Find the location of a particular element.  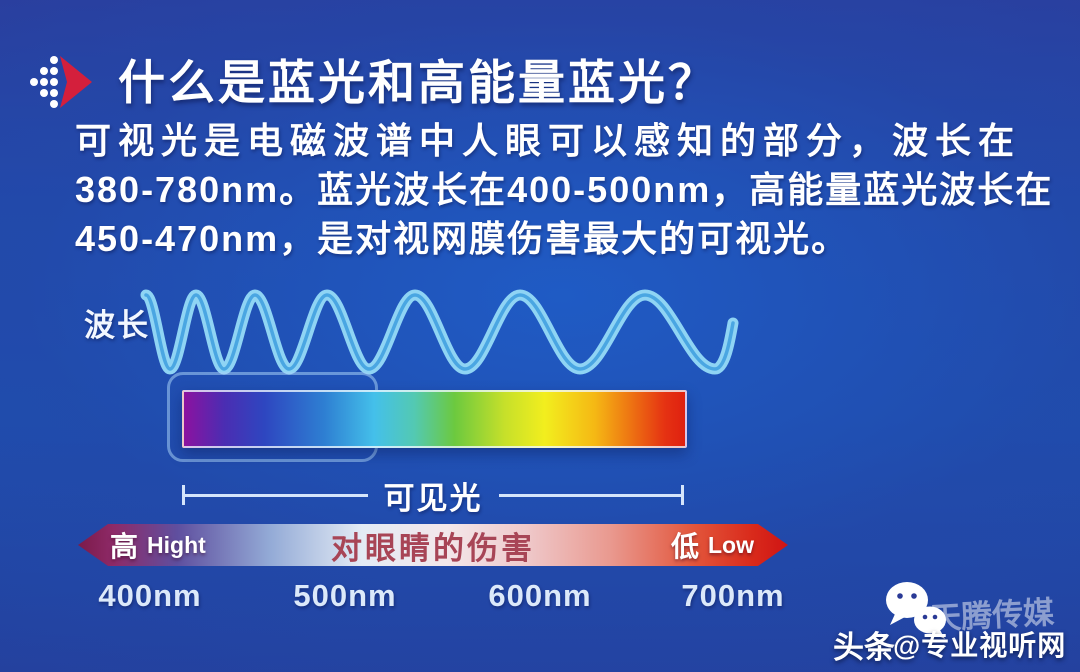

damage-high-group: 高 Hight is located at coordinates (158, 545).